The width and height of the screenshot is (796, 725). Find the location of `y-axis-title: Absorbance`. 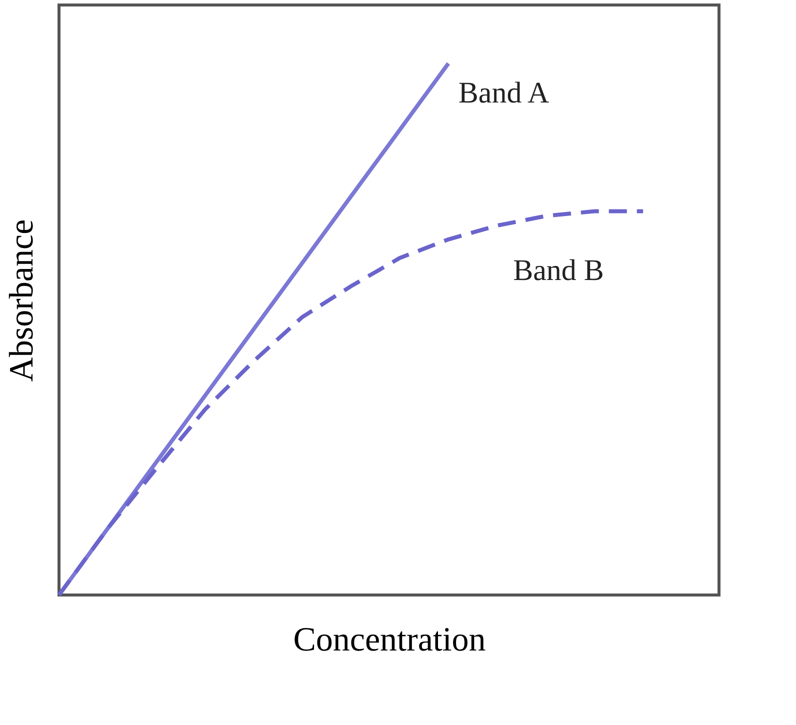

y-axis-title: Absorbance is located at coordinates (22, 300).